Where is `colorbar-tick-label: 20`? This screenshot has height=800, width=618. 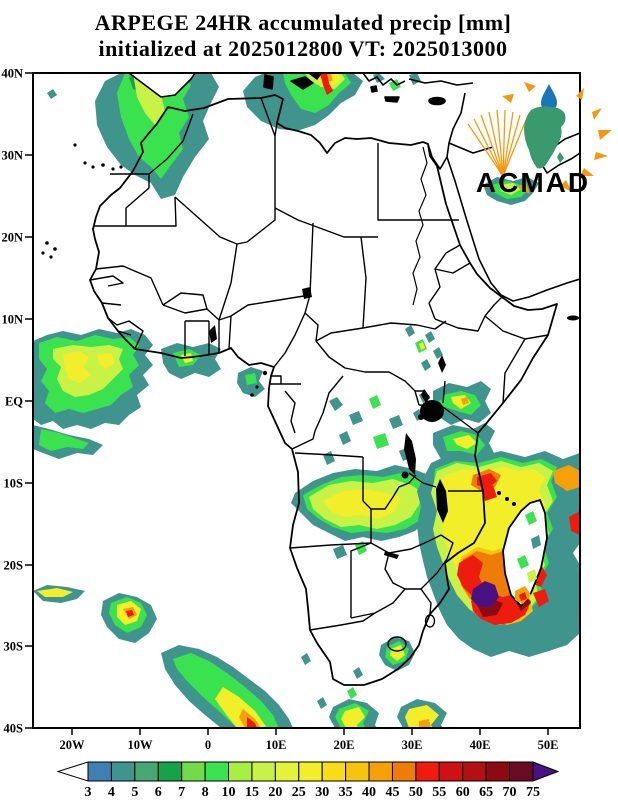 colorbar-tick-label: 20 is located at coordinates (275, 792).